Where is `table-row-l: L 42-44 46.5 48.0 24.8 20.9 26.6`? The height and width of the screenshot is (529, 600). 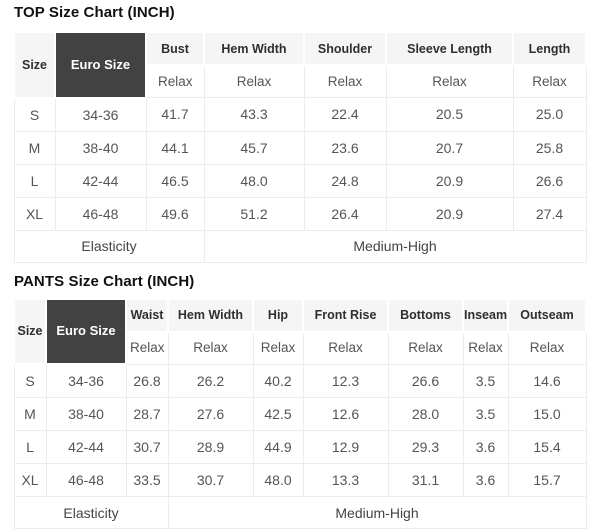 table-row-l: L 42-44 46.5 48.0 24.8 20.9 26.6 is located at coordinates (300, 180).